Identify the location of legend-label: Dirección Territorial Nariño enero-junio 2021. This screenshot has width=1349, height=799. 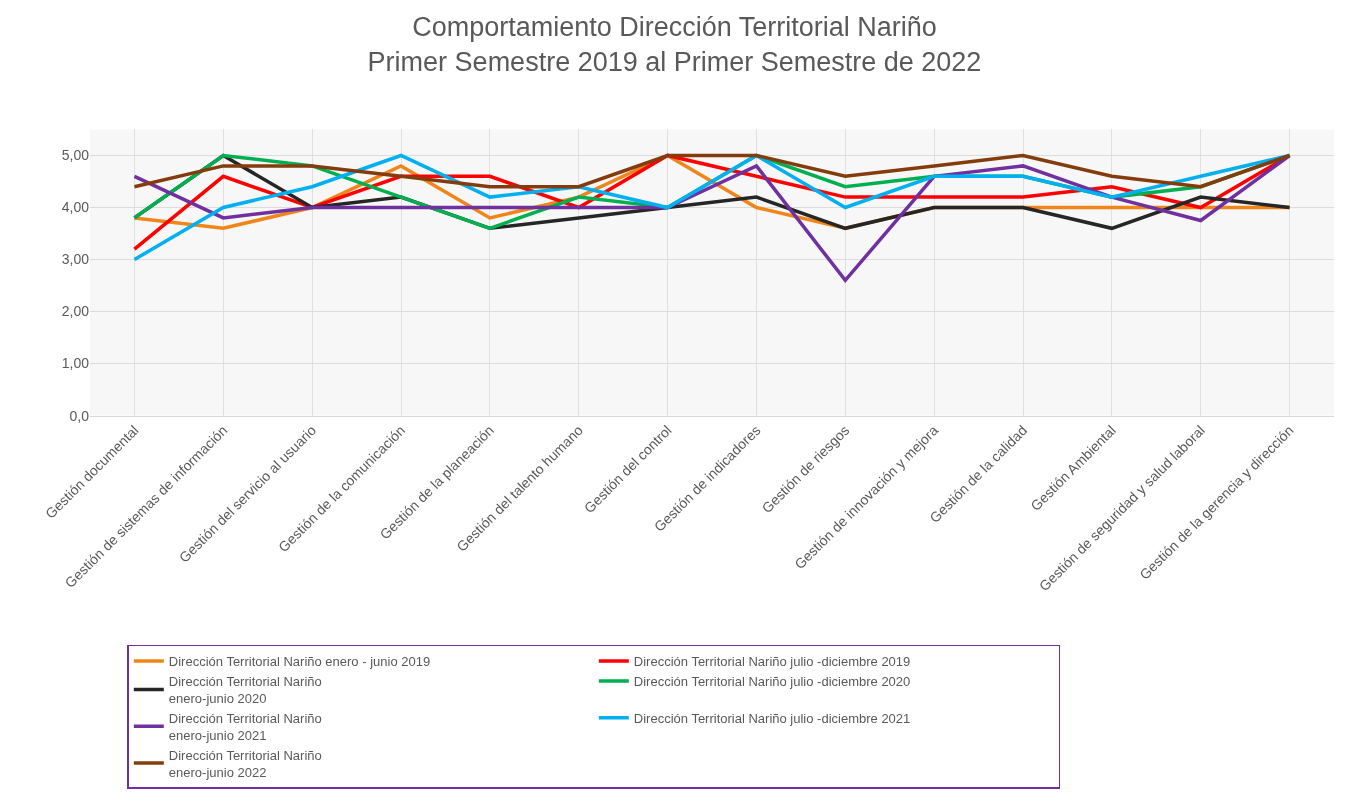
(245, 726).